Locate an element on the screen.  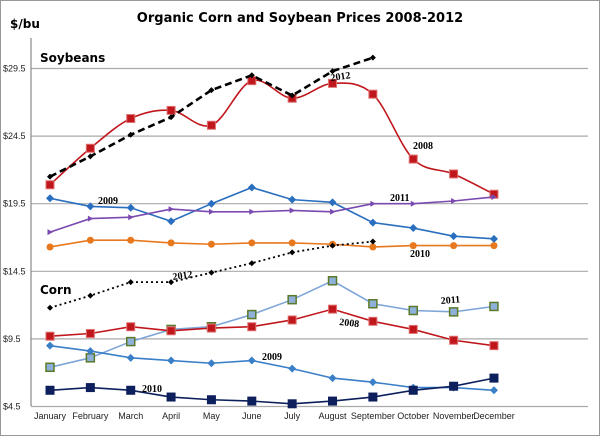
series-corn-2008 is located at coordinates (272, 327).